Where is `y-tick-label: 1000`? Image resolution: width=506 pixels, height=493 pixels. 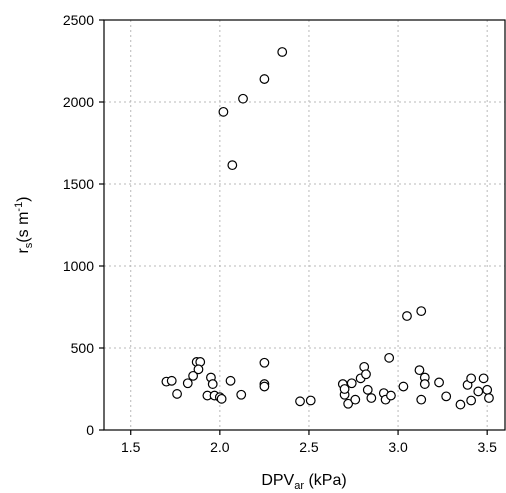 y-tick-label: 1000 is located at coordinates (78, 266).